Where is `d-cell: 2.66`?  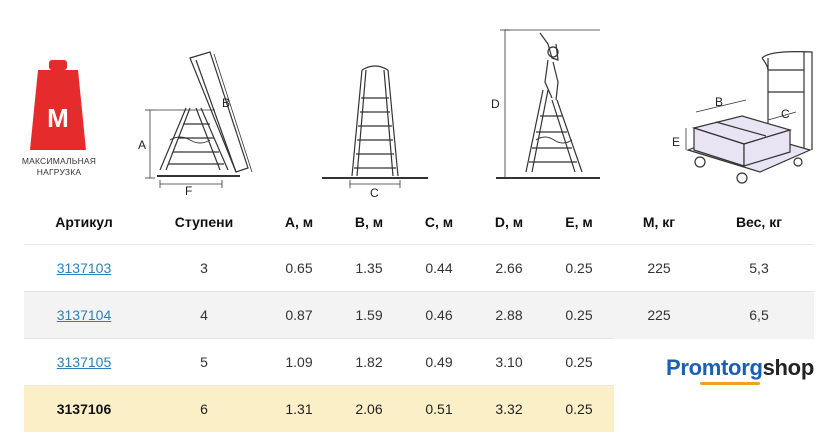
d-cell: 2.66 is located at coordinates (509, 268).